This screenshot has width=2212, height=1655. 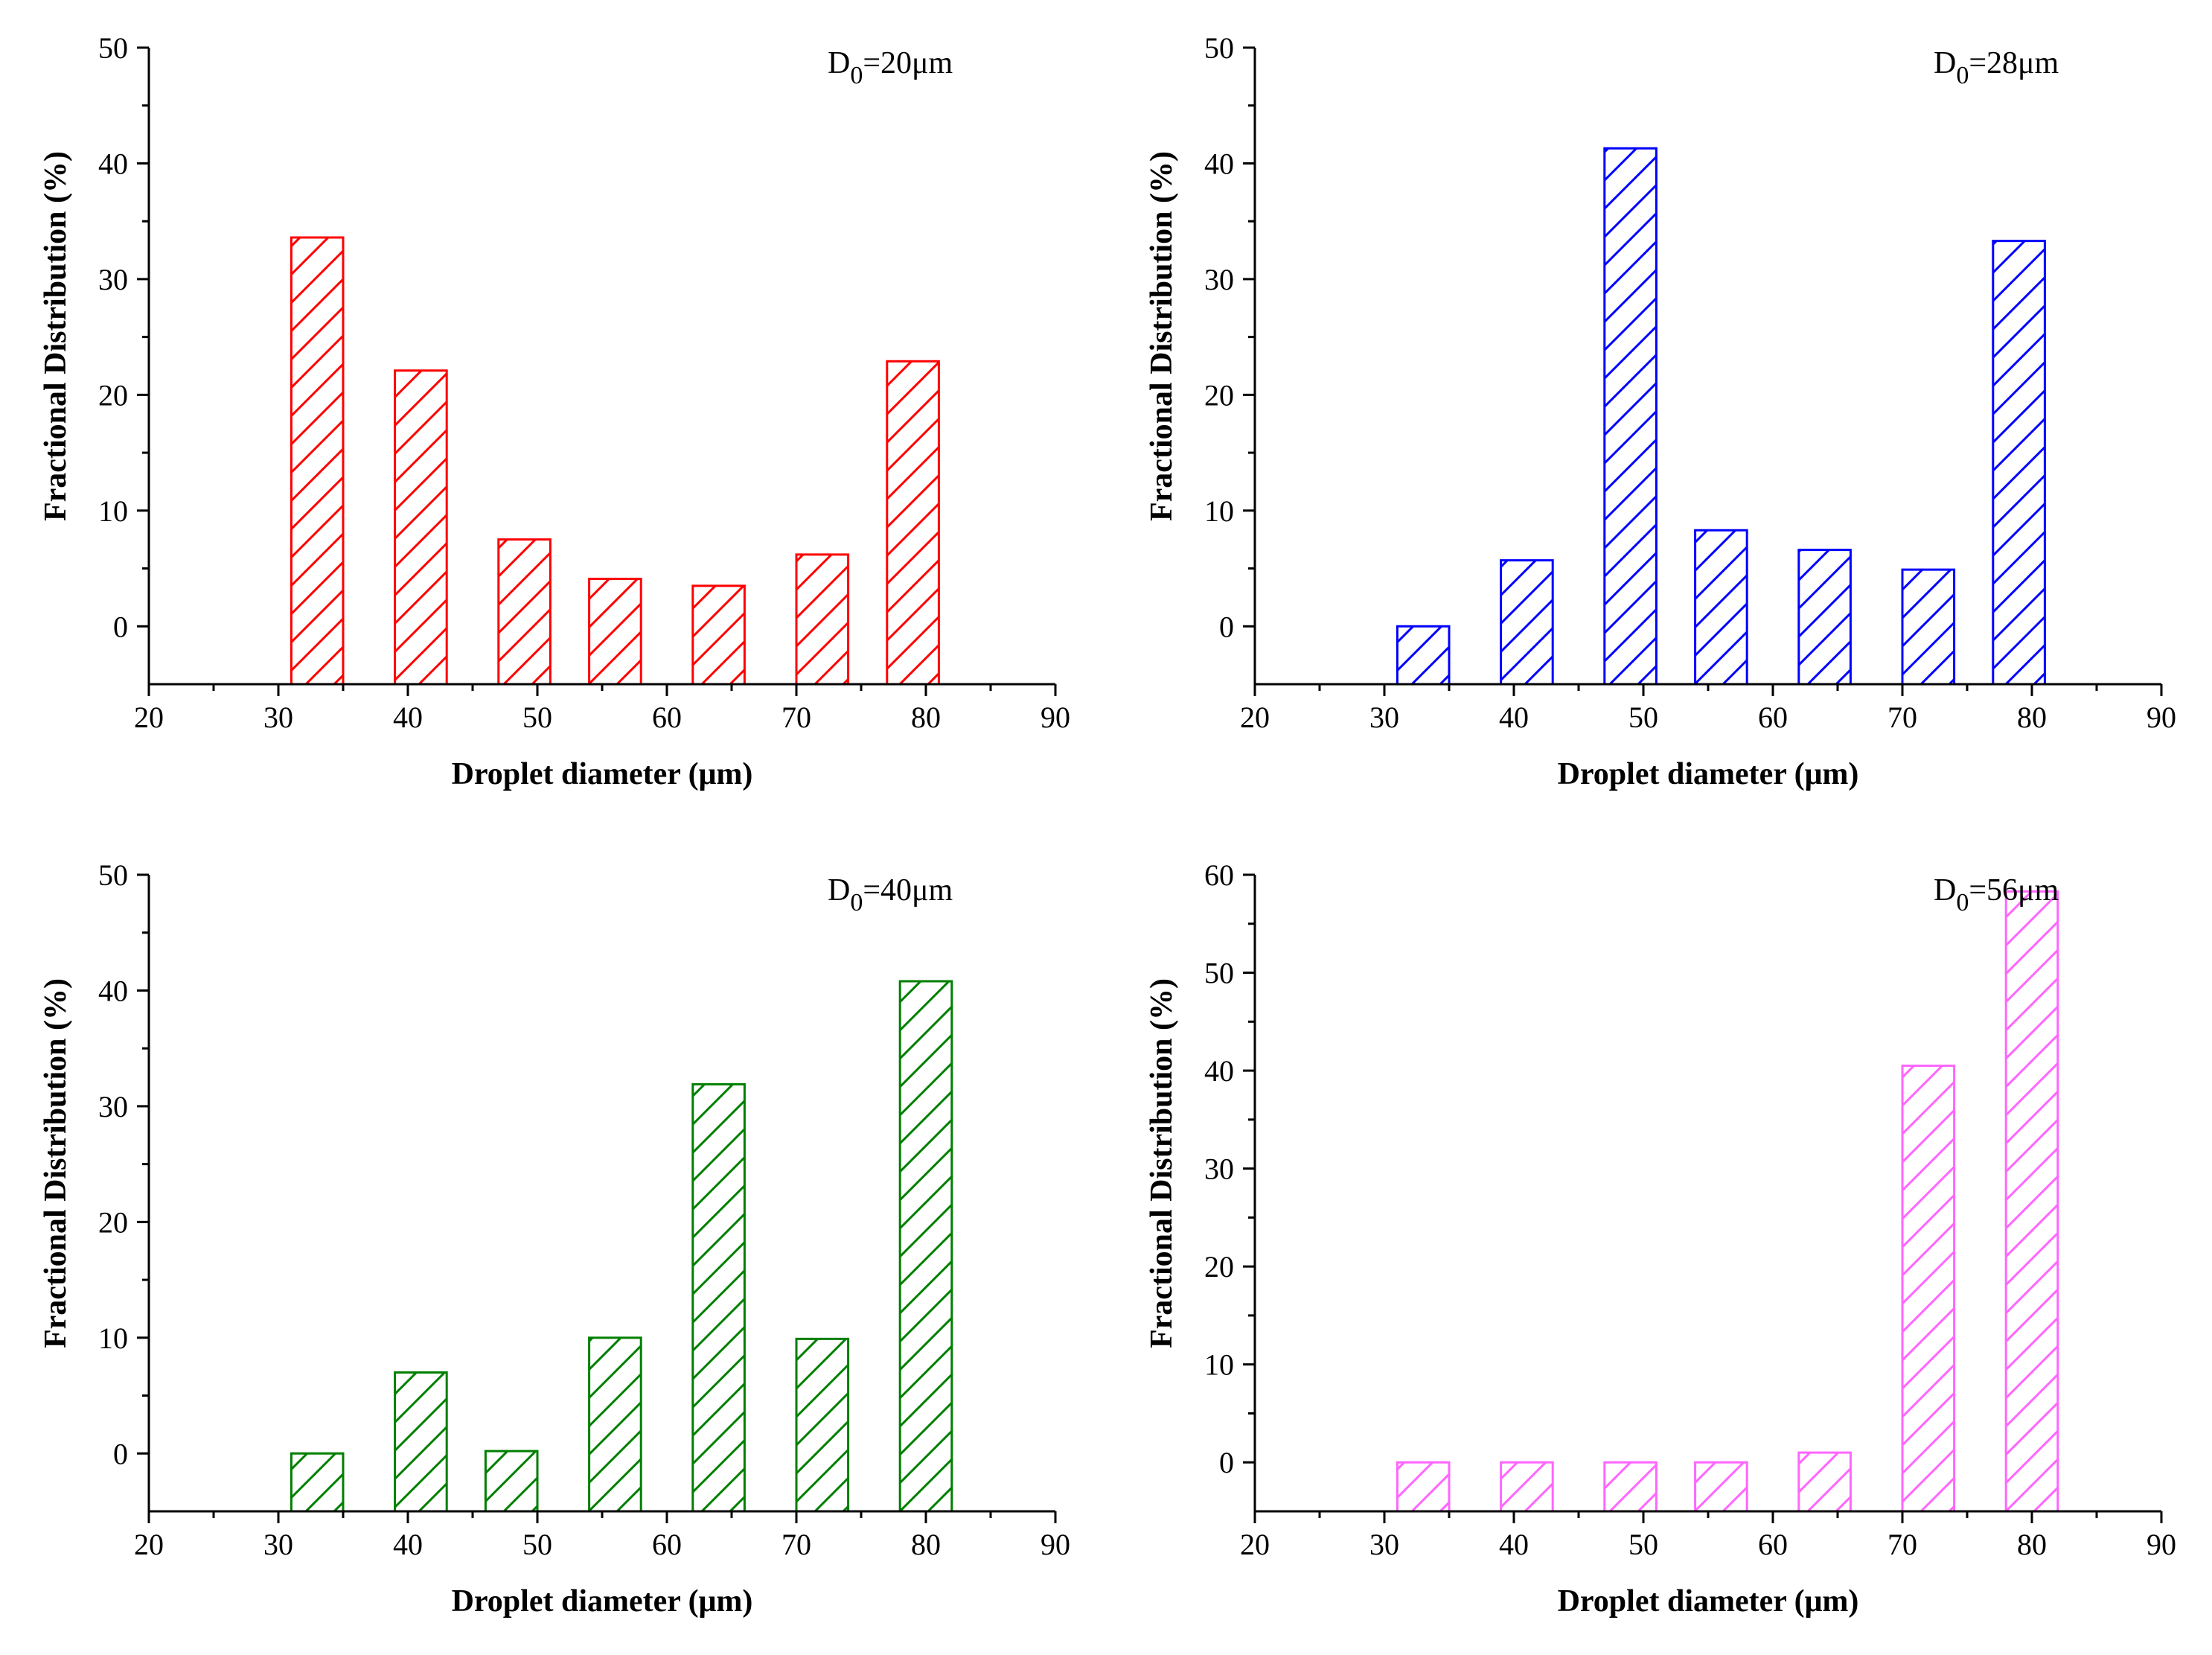 What do you see at coordinates (1997, 894) in the screenshot?
I see `panel-annotation: D0=56μm` at bounding box center [1997, 894].